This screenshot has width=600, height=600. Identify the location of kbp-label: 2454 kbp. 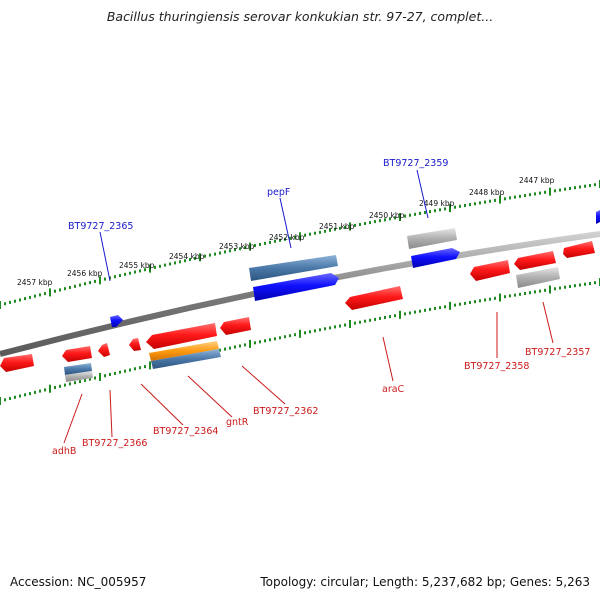
(187, 256).